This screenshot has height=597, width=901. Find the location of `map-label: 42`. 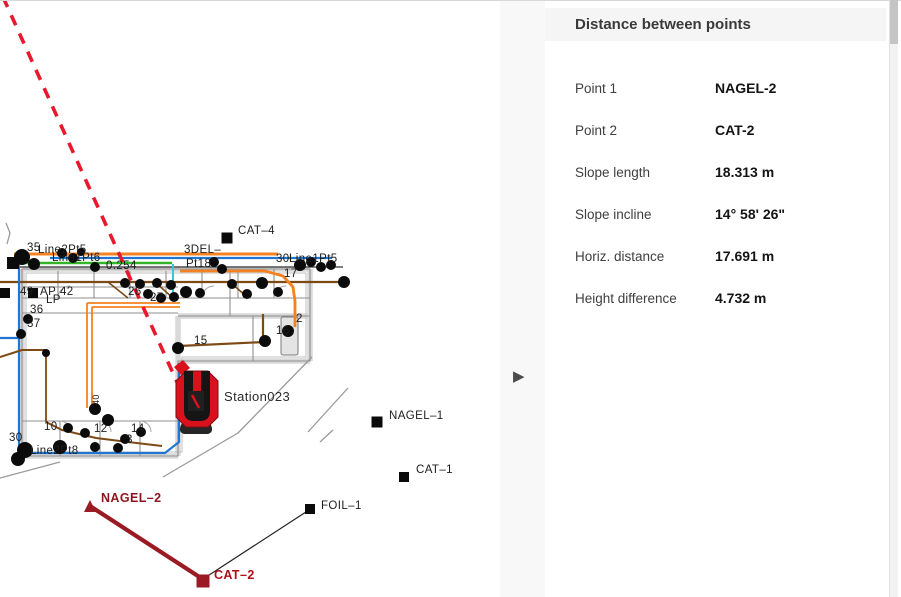

map-label: 42 is located at coordinates (67, 292).